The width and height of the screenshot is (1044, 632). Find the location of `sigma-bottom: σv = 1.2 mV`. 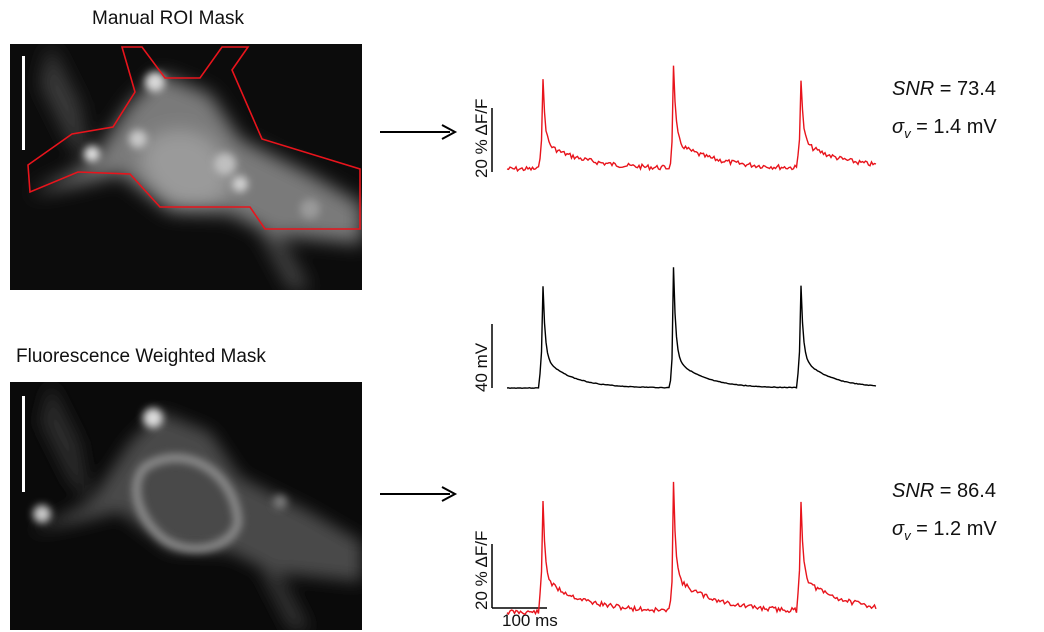

sigma-bottom: σv = 1.2 mV is located at coordinates (944, 530).